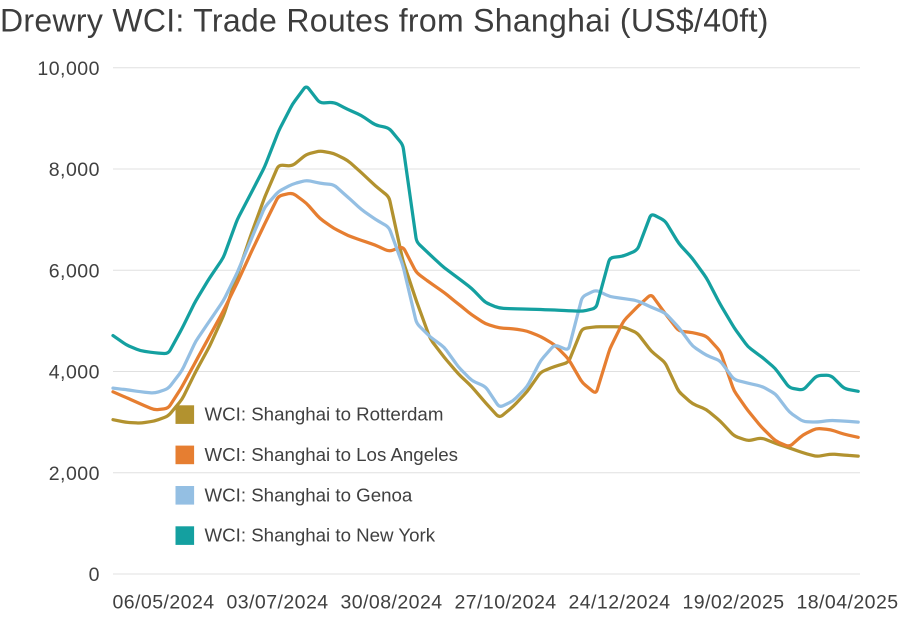 The image size is (900, 617). Describe the element at coordinates (68, 69) in the screenshot. I see `svg-text: 10,000` at that location.